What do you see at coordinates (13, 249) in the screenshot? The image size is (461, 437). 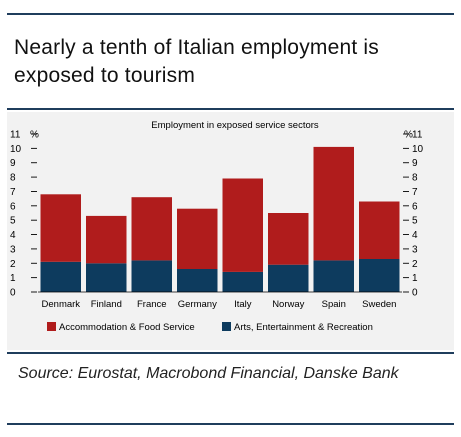 I see `y-tick-label-left: 3` at bounding box center [13, 249].